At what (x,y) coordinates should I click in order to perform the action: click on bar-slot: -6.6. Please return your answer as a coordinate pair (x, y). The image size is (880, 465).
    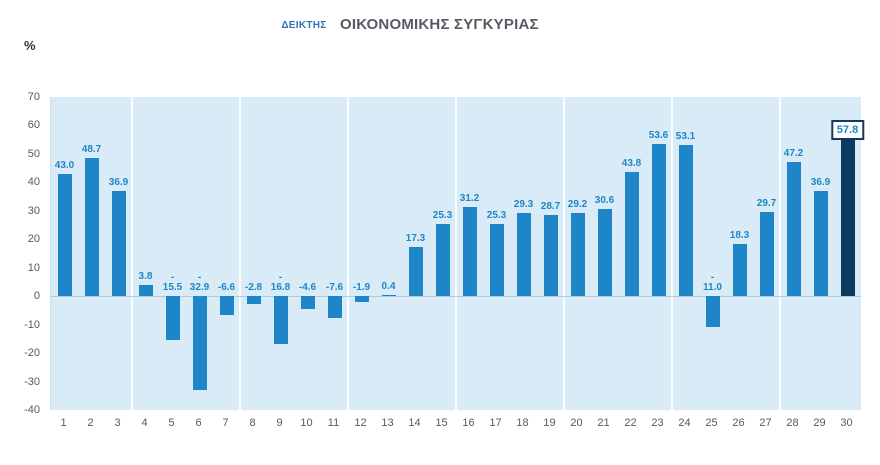
    Looking at the image, I should click on (226, 253).